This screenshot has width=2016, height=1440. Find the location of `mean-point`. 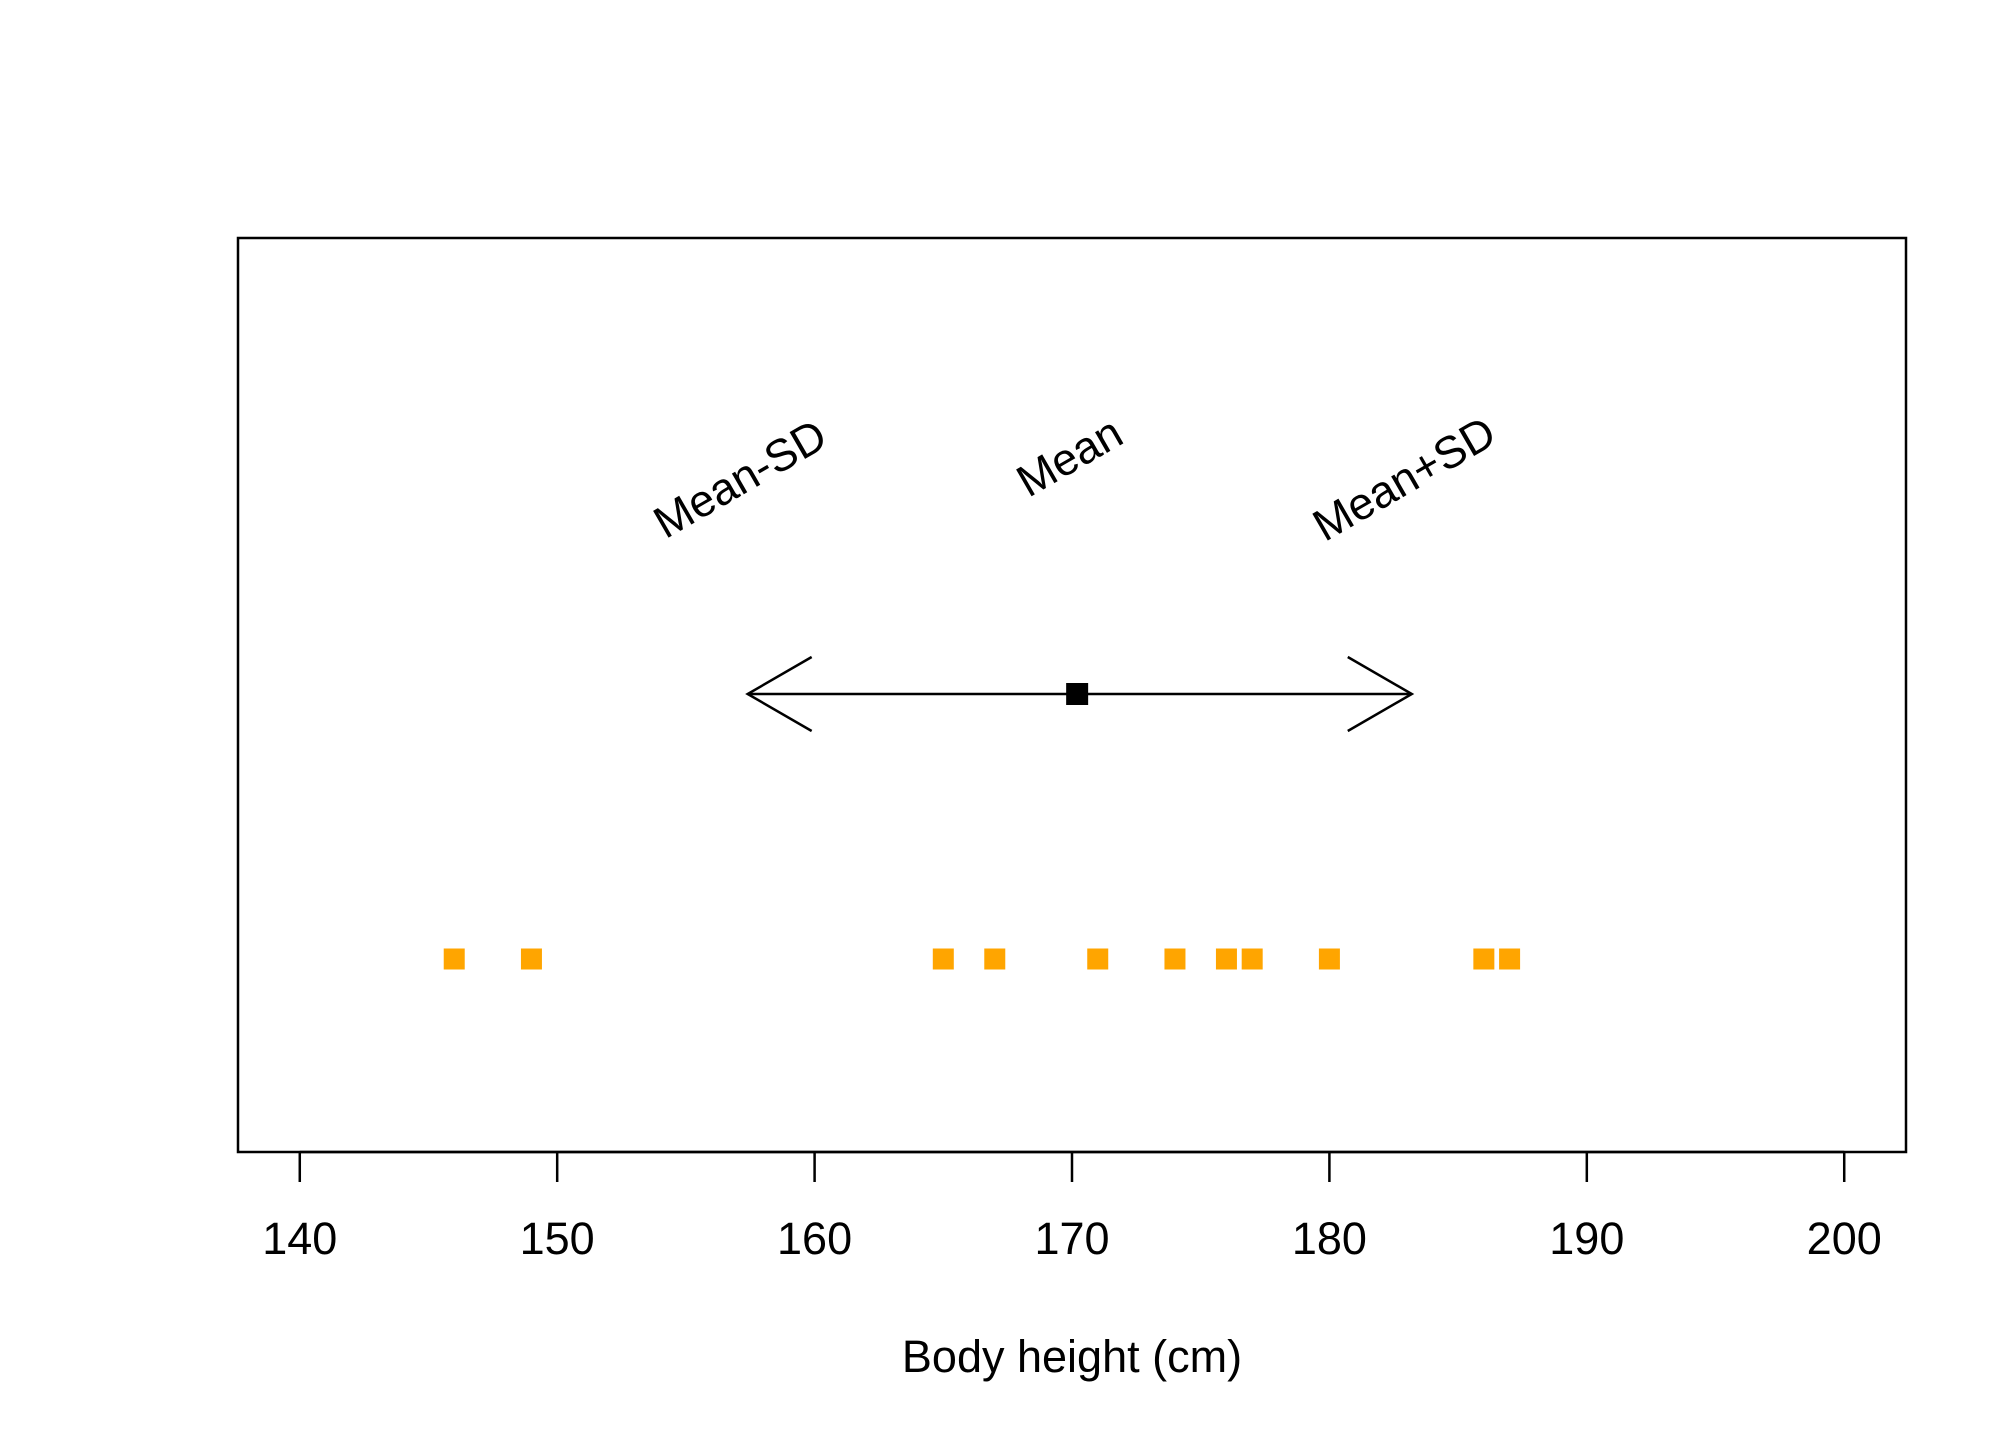

mean-point is located at coordinates (1077, 694).